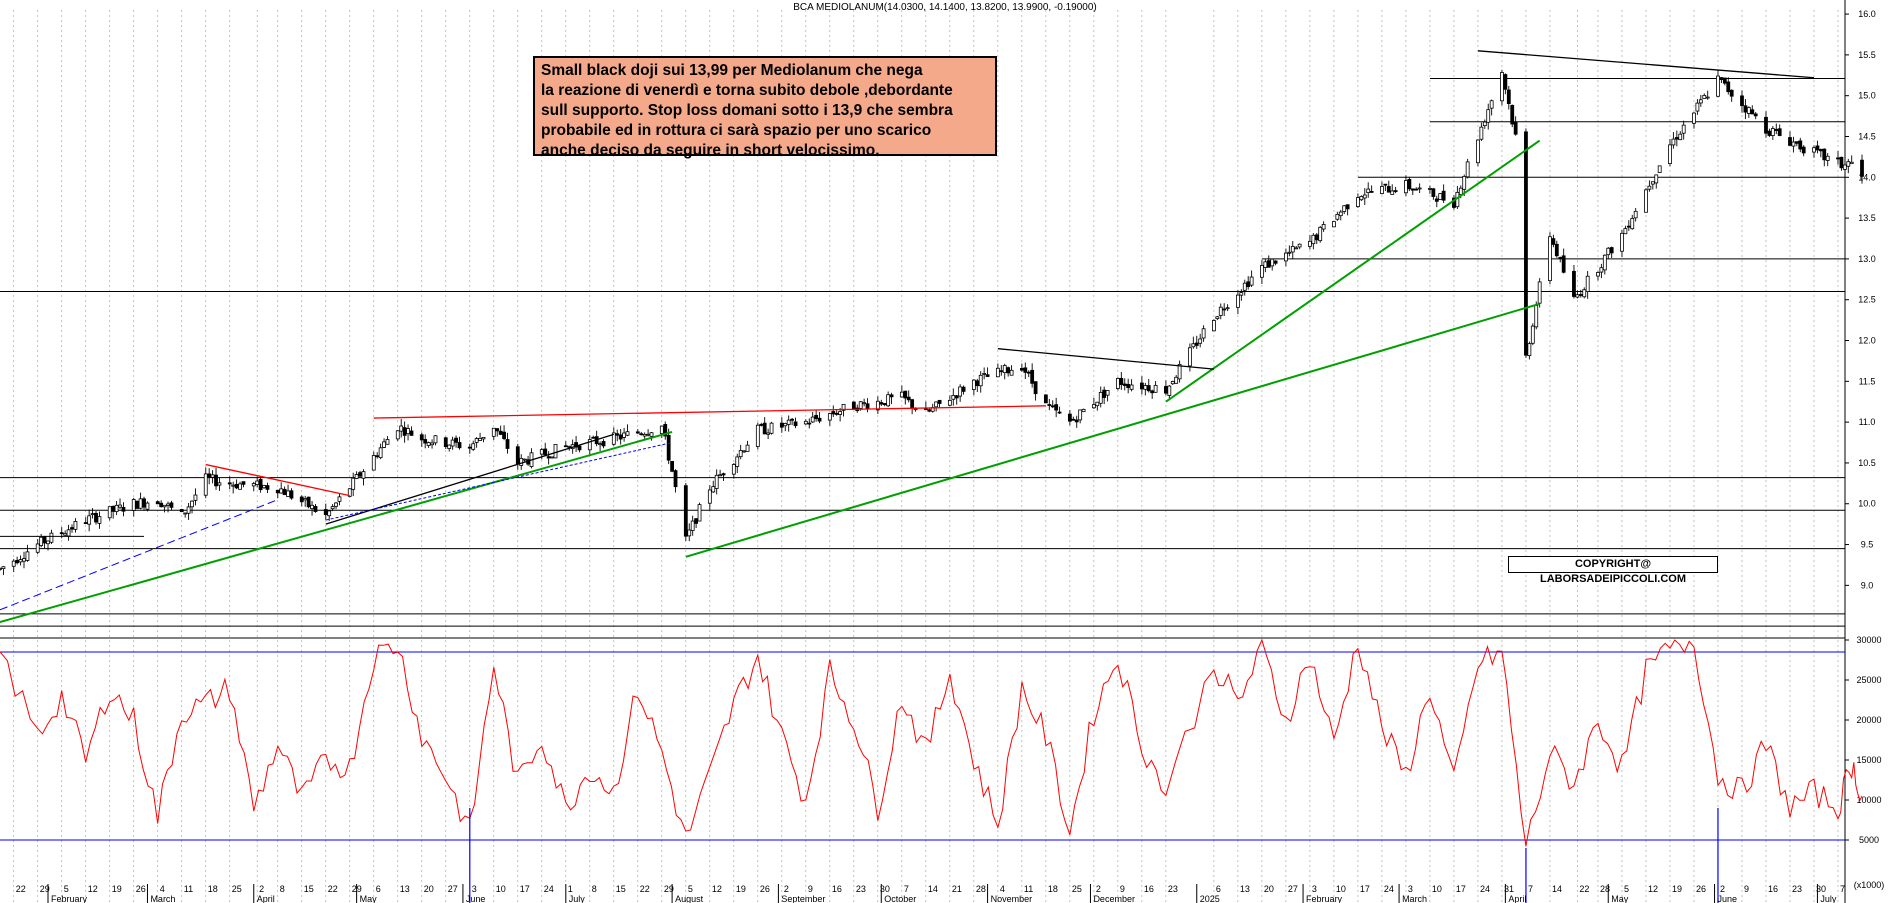 This screenshot has width=1890, height=903. Describe the element at coordinates (1867, 14) in the screenshot. I see `price-tick-label: 16.0` at that location.